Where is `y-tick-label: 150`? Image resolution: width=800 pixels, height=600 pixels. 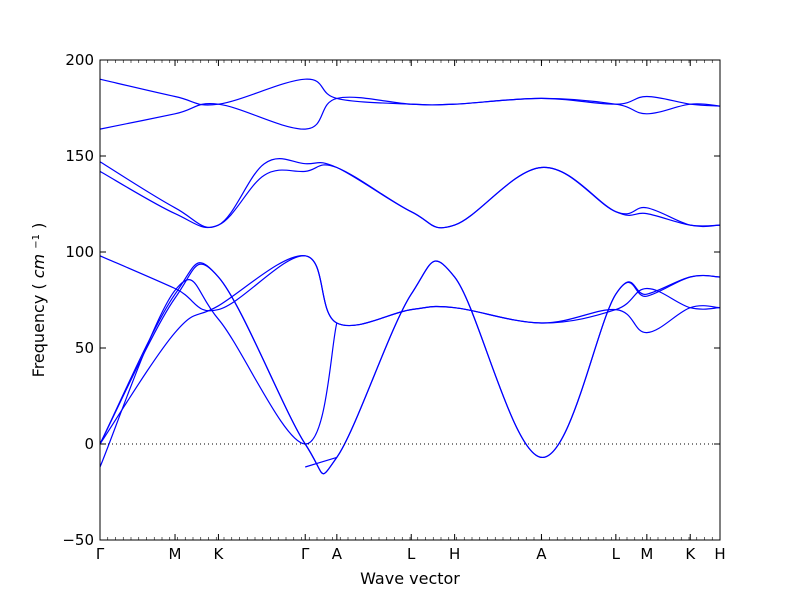
y-tick-label: 150 is located at coordinates (79, 156).